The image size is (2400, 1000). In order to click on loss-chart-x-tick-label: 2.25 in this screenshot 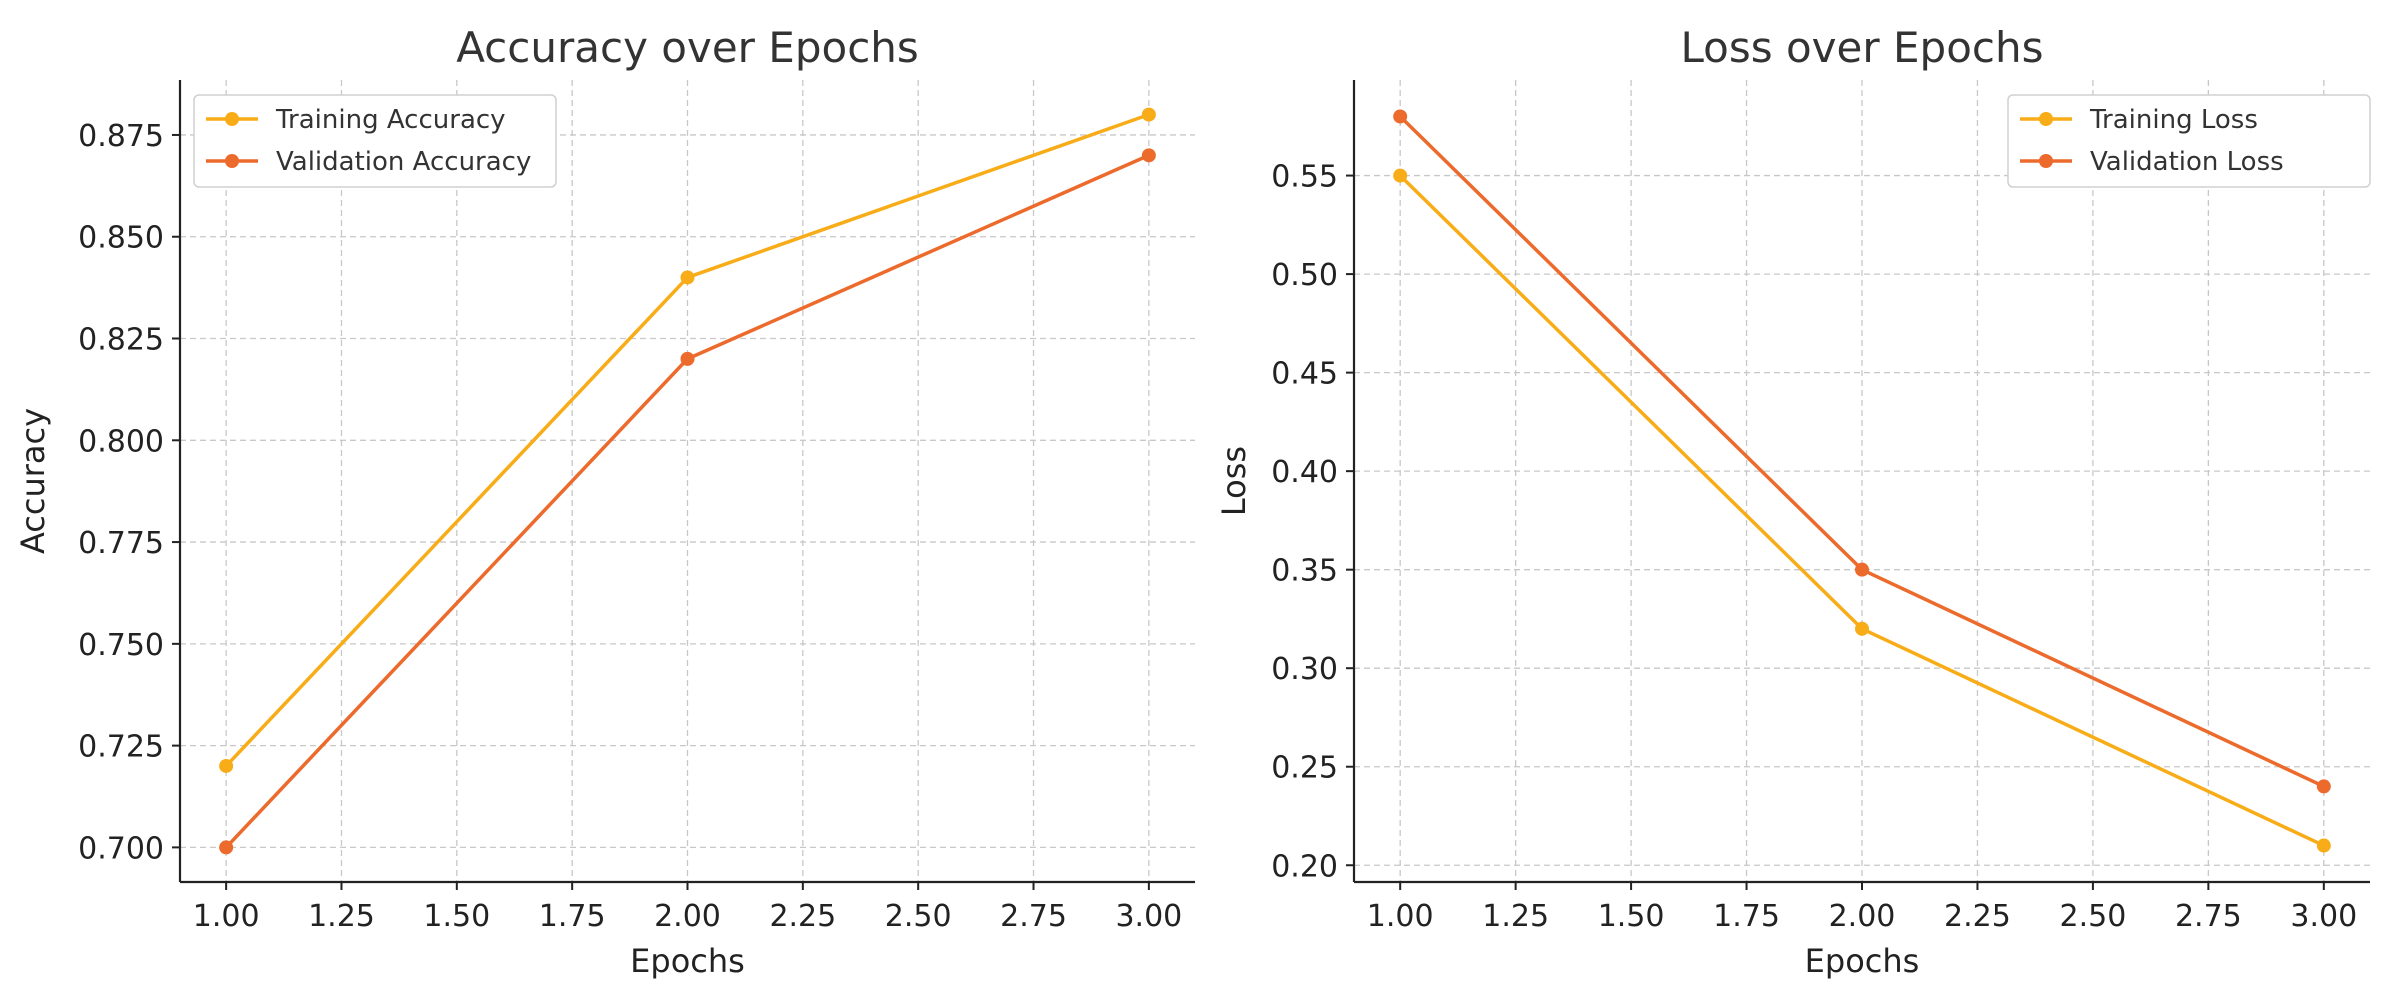, I will do `click(1977, 916)`.